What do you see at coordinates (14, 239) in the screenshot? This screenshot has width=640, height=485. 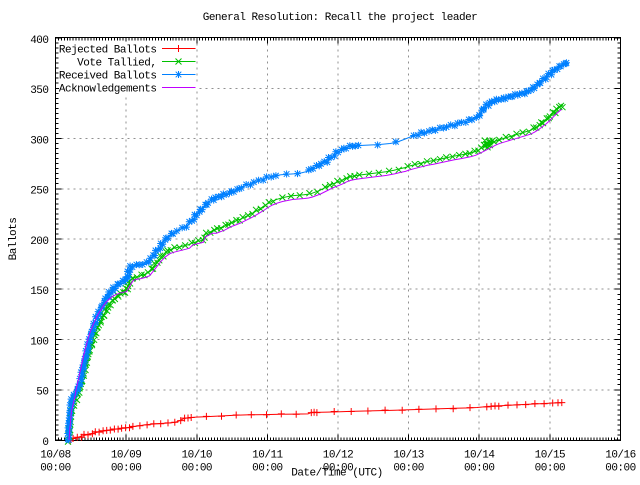 I see `svg-text: Ballots` at bounding box center [14, 239].